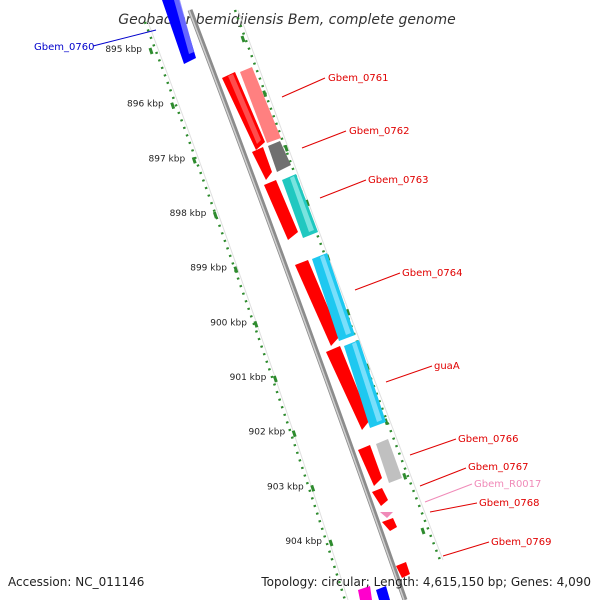 The image size is (600, 600). What do you see at coordinates (383, 593) in the screenshot?
I see `feature-bottom-blue` at bounding box center [383, 593].